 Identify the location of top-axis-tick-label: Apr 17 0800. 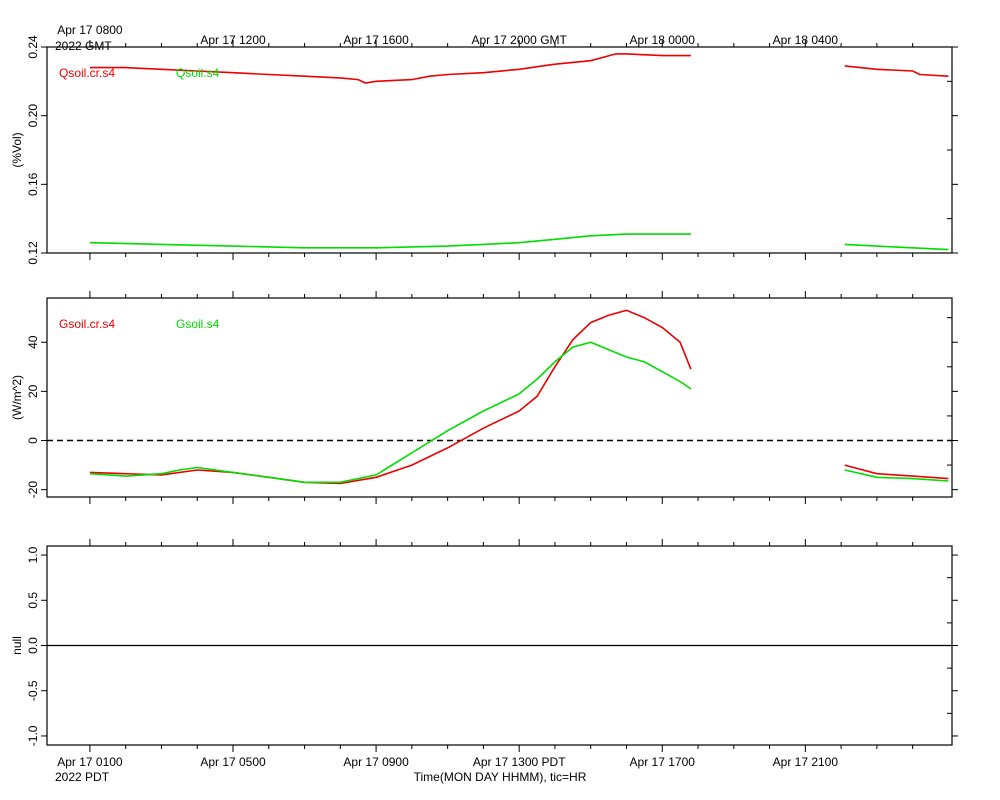
(90, 30).